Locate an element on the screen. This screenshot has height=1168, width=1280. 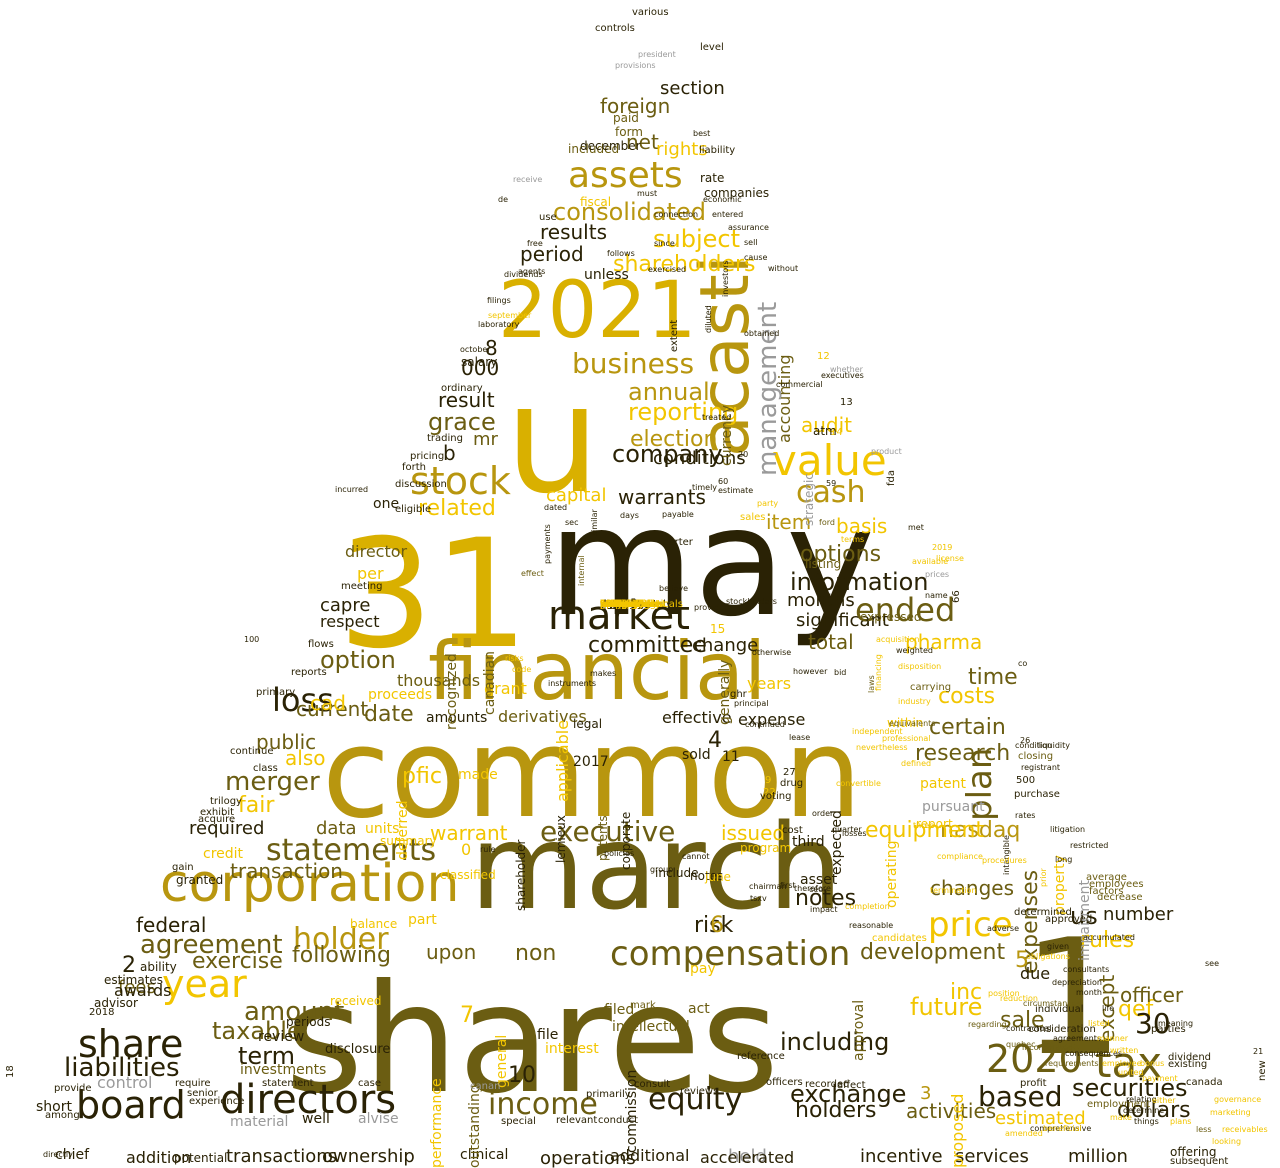
cloud-word: merger is located at coordinates (272, 782).